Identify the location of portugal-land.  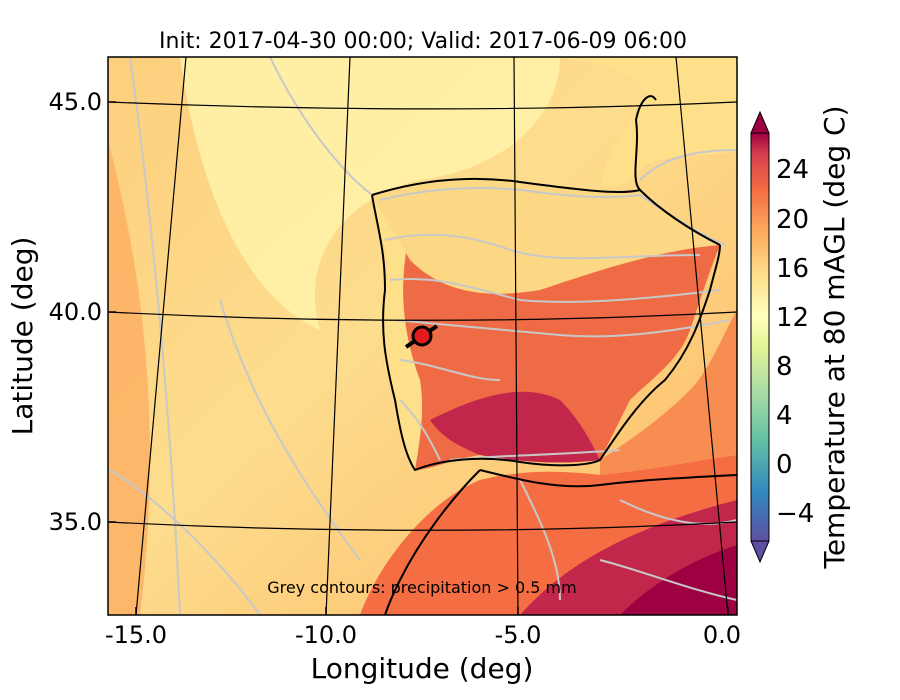
(397, 332).